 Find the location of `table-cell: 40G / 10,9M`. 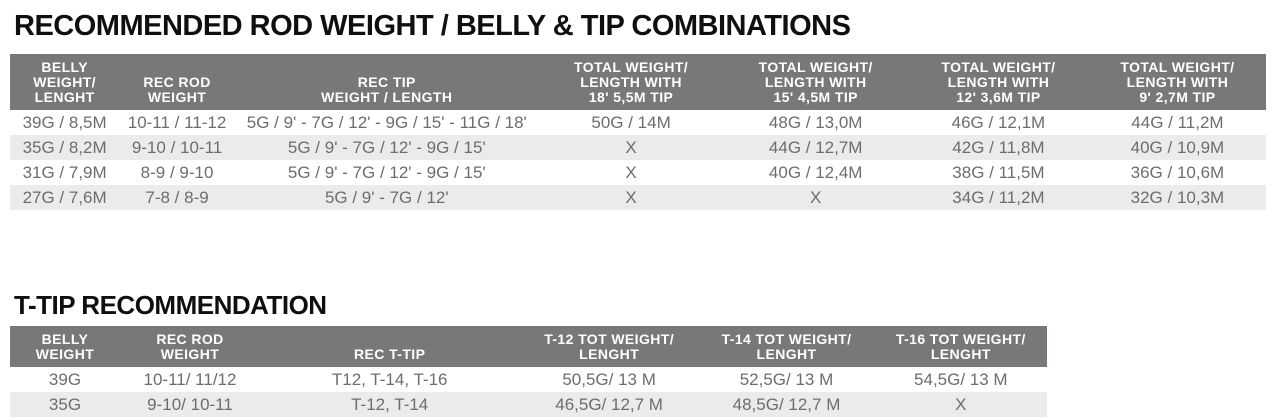

table-cell: 40G / 10,9M is located at coordinates (1177, 147).